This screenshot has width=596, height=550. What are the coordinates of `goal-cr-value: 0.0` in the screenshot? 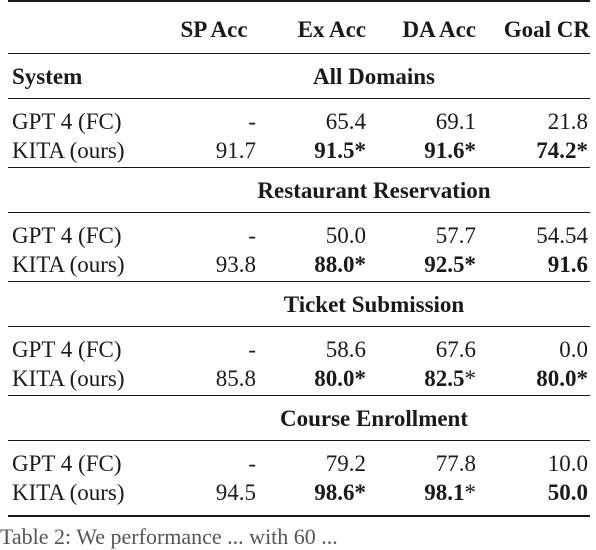 It's located at (573, 349).